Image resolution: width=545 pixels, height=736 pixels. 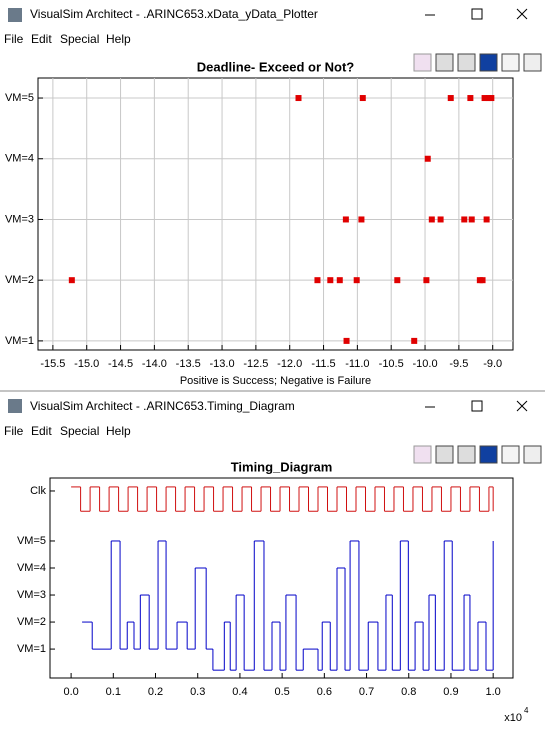 I want to click on x-tick-label: 0.8, so click(x=408, y=692).